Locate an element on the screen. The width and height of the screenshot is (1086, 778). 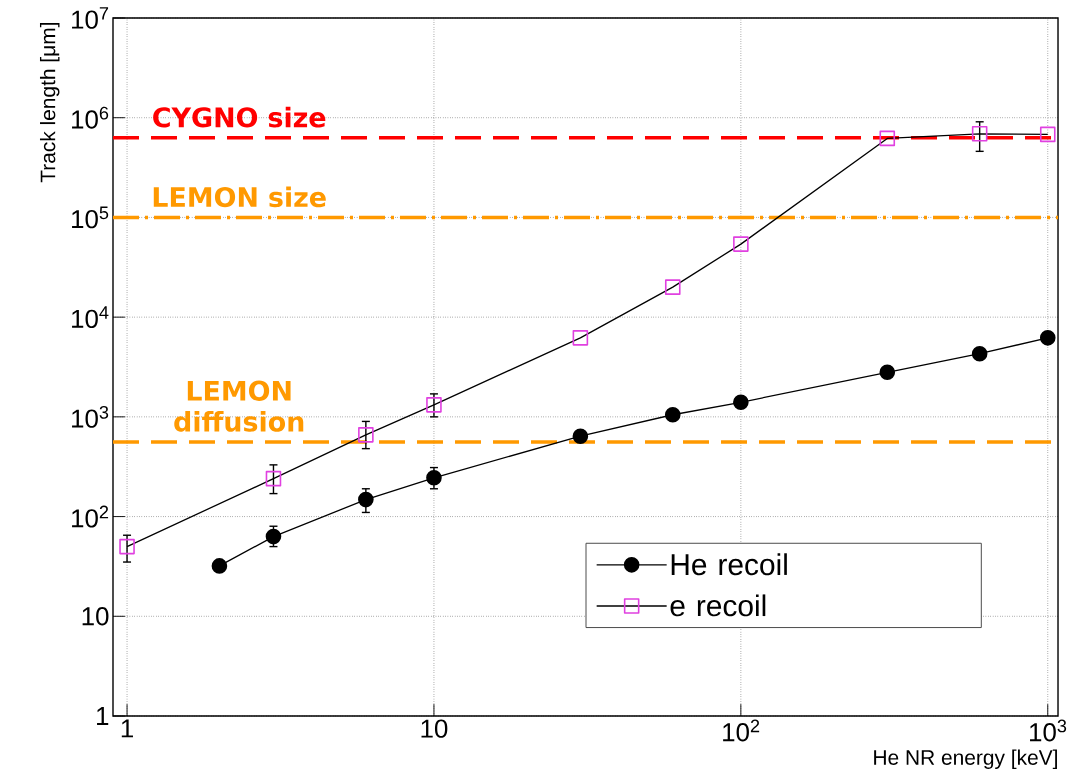
y-tick-label: 10$^{5}$ is located at coordinates (90, 217).